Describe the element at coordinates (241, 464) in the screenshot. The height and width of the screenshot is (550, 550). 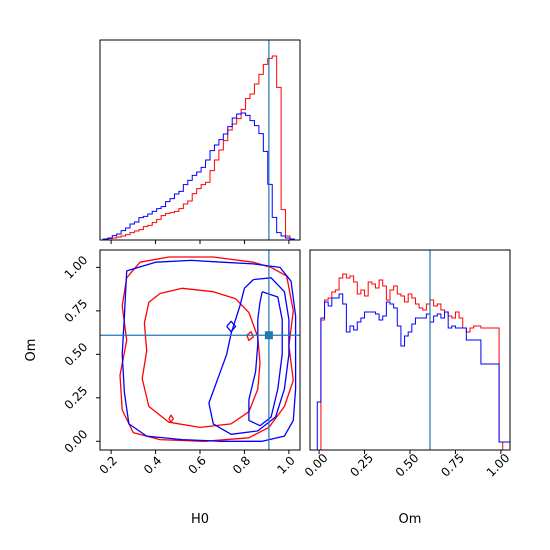
I see `contour-xtick-label: 0.8` at that location.